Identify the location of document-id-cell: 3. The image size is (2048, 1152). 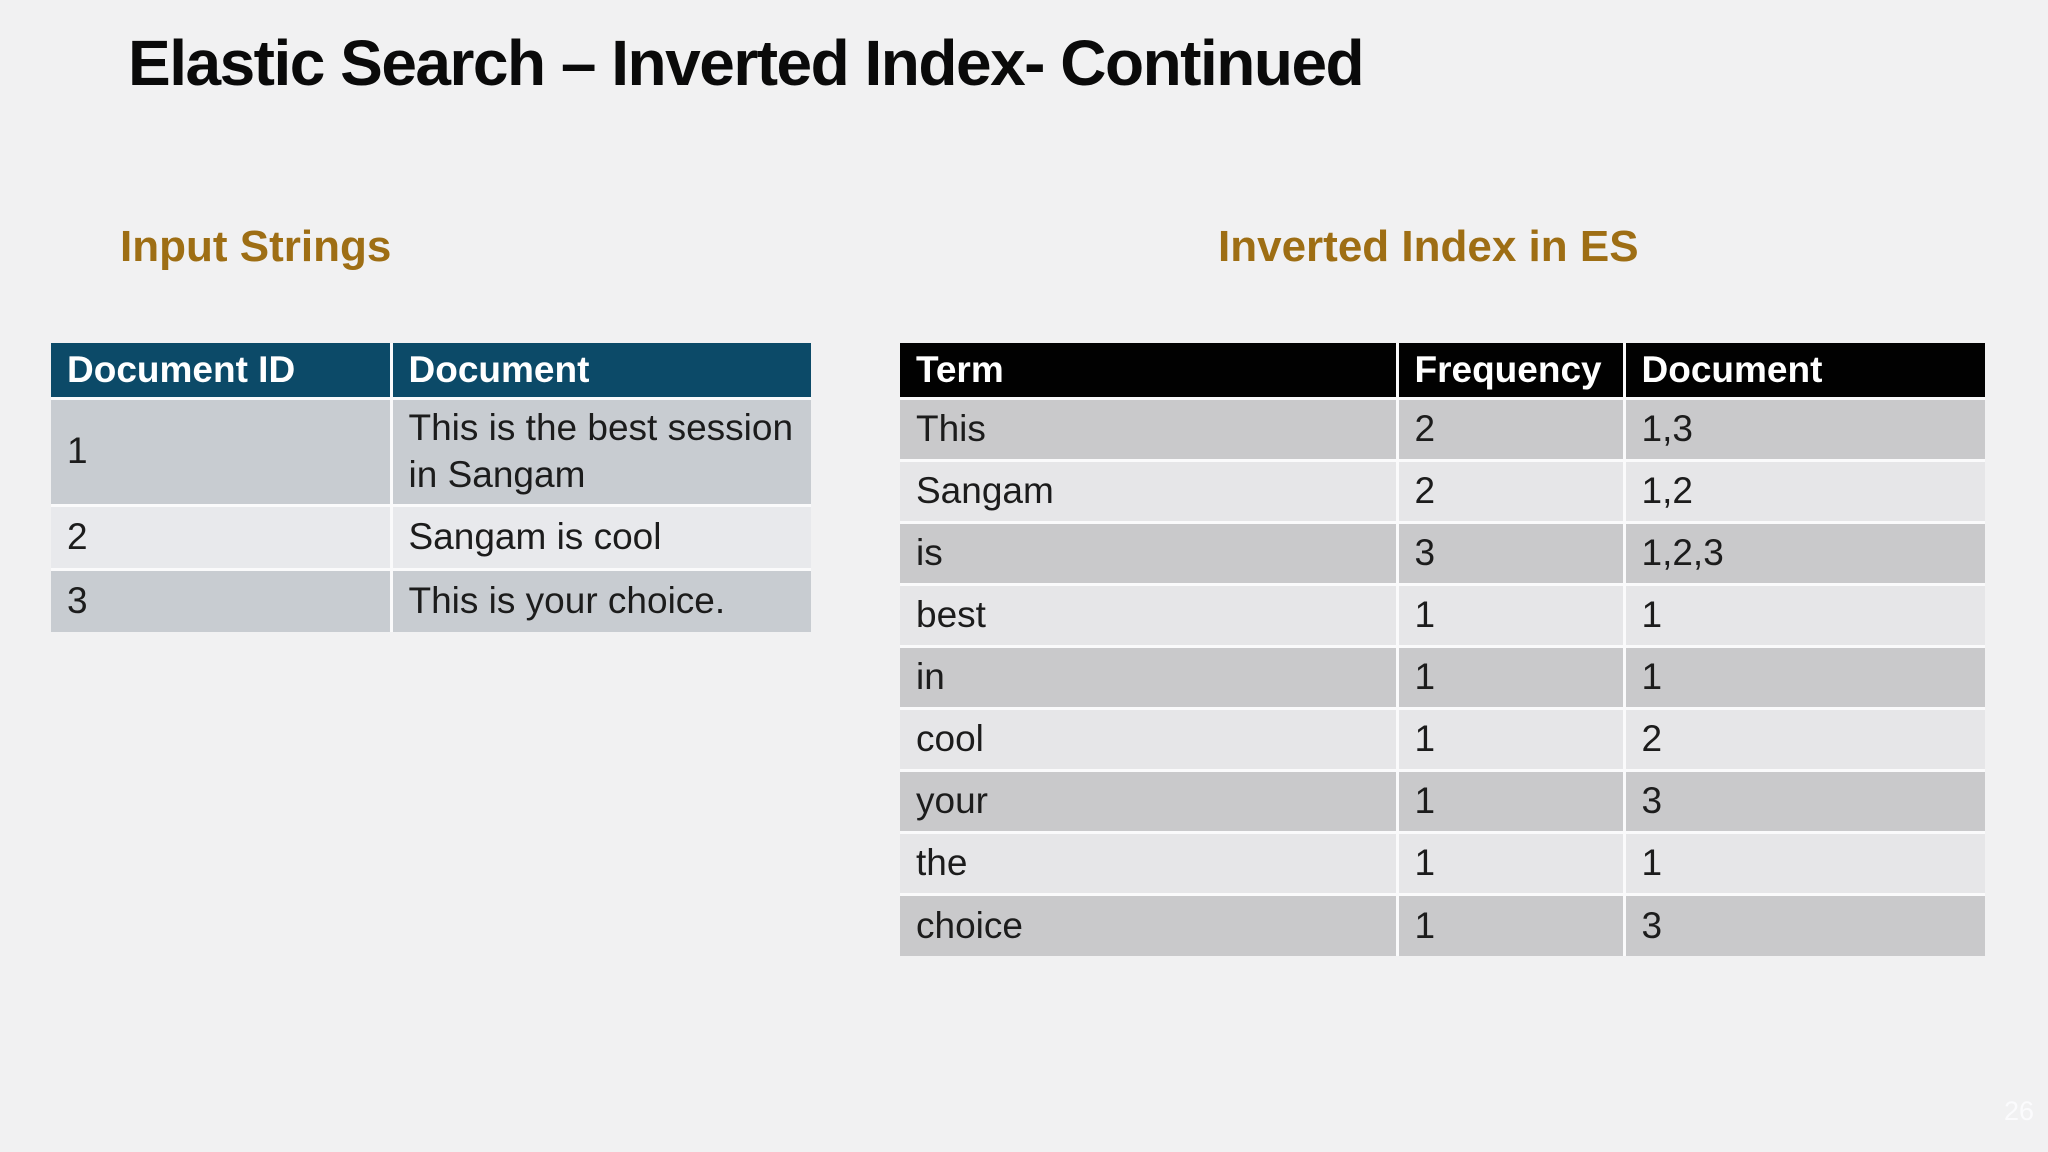
(222, 600).